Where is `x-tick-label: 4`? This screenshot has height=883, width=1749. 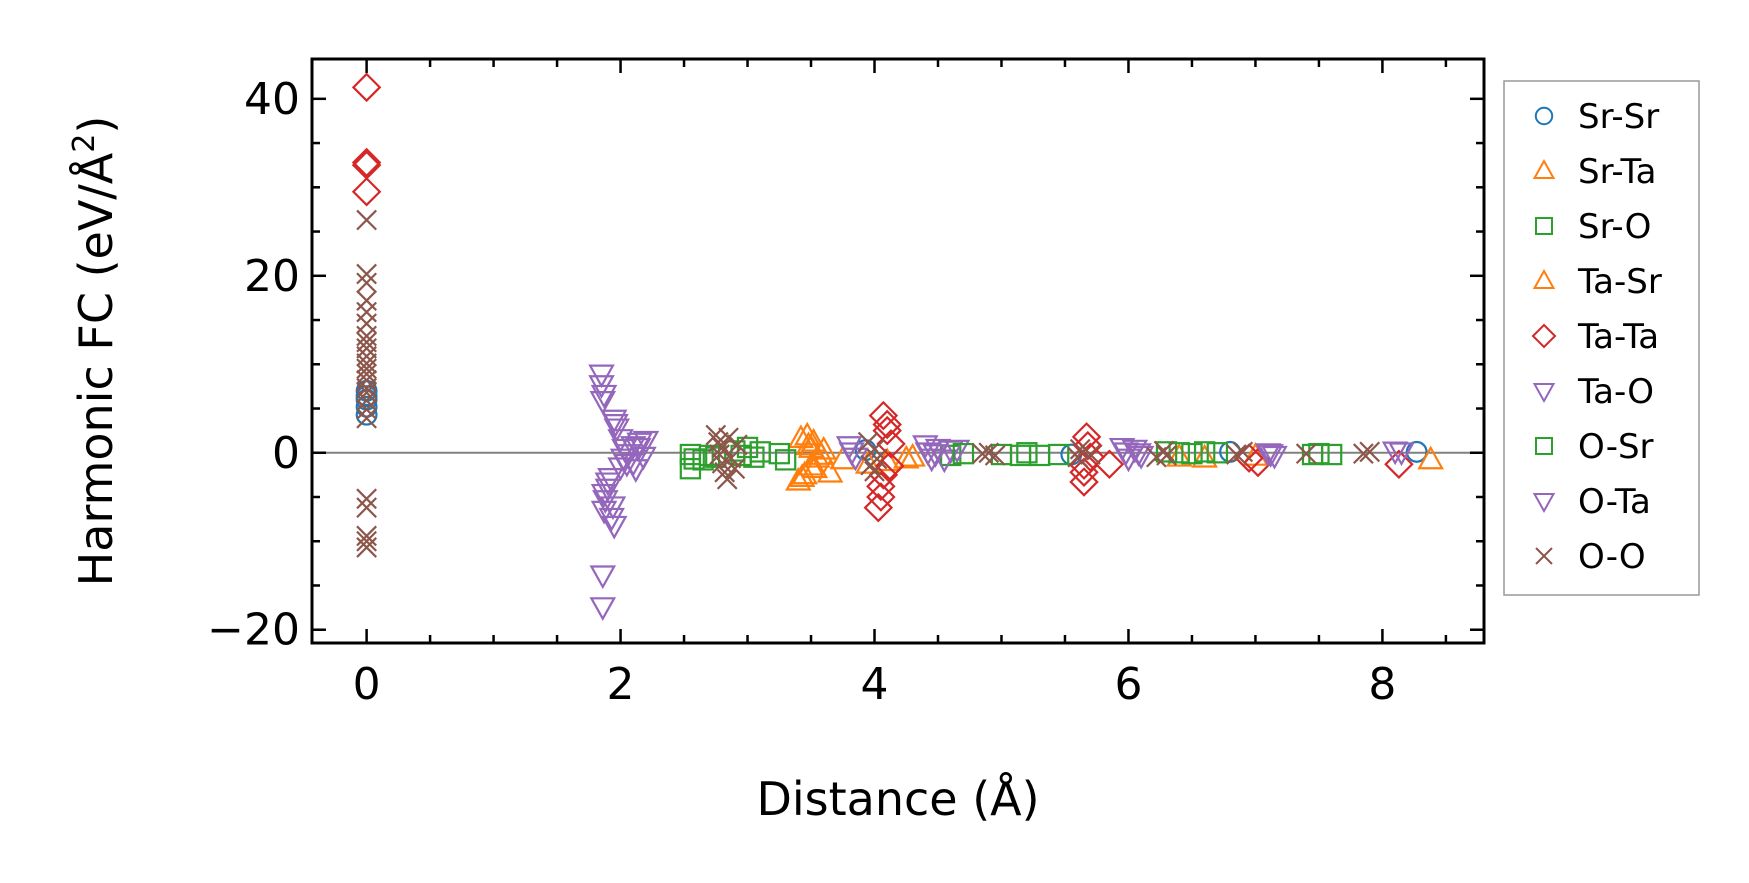 x-tick-label: 4 is located at coordinates (875, 684).